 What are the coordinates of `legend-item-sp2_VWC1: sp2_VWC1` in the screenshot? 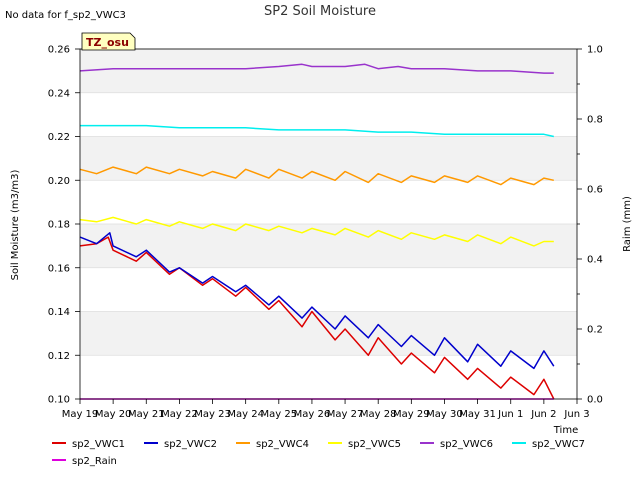 It's located at (88, 444).